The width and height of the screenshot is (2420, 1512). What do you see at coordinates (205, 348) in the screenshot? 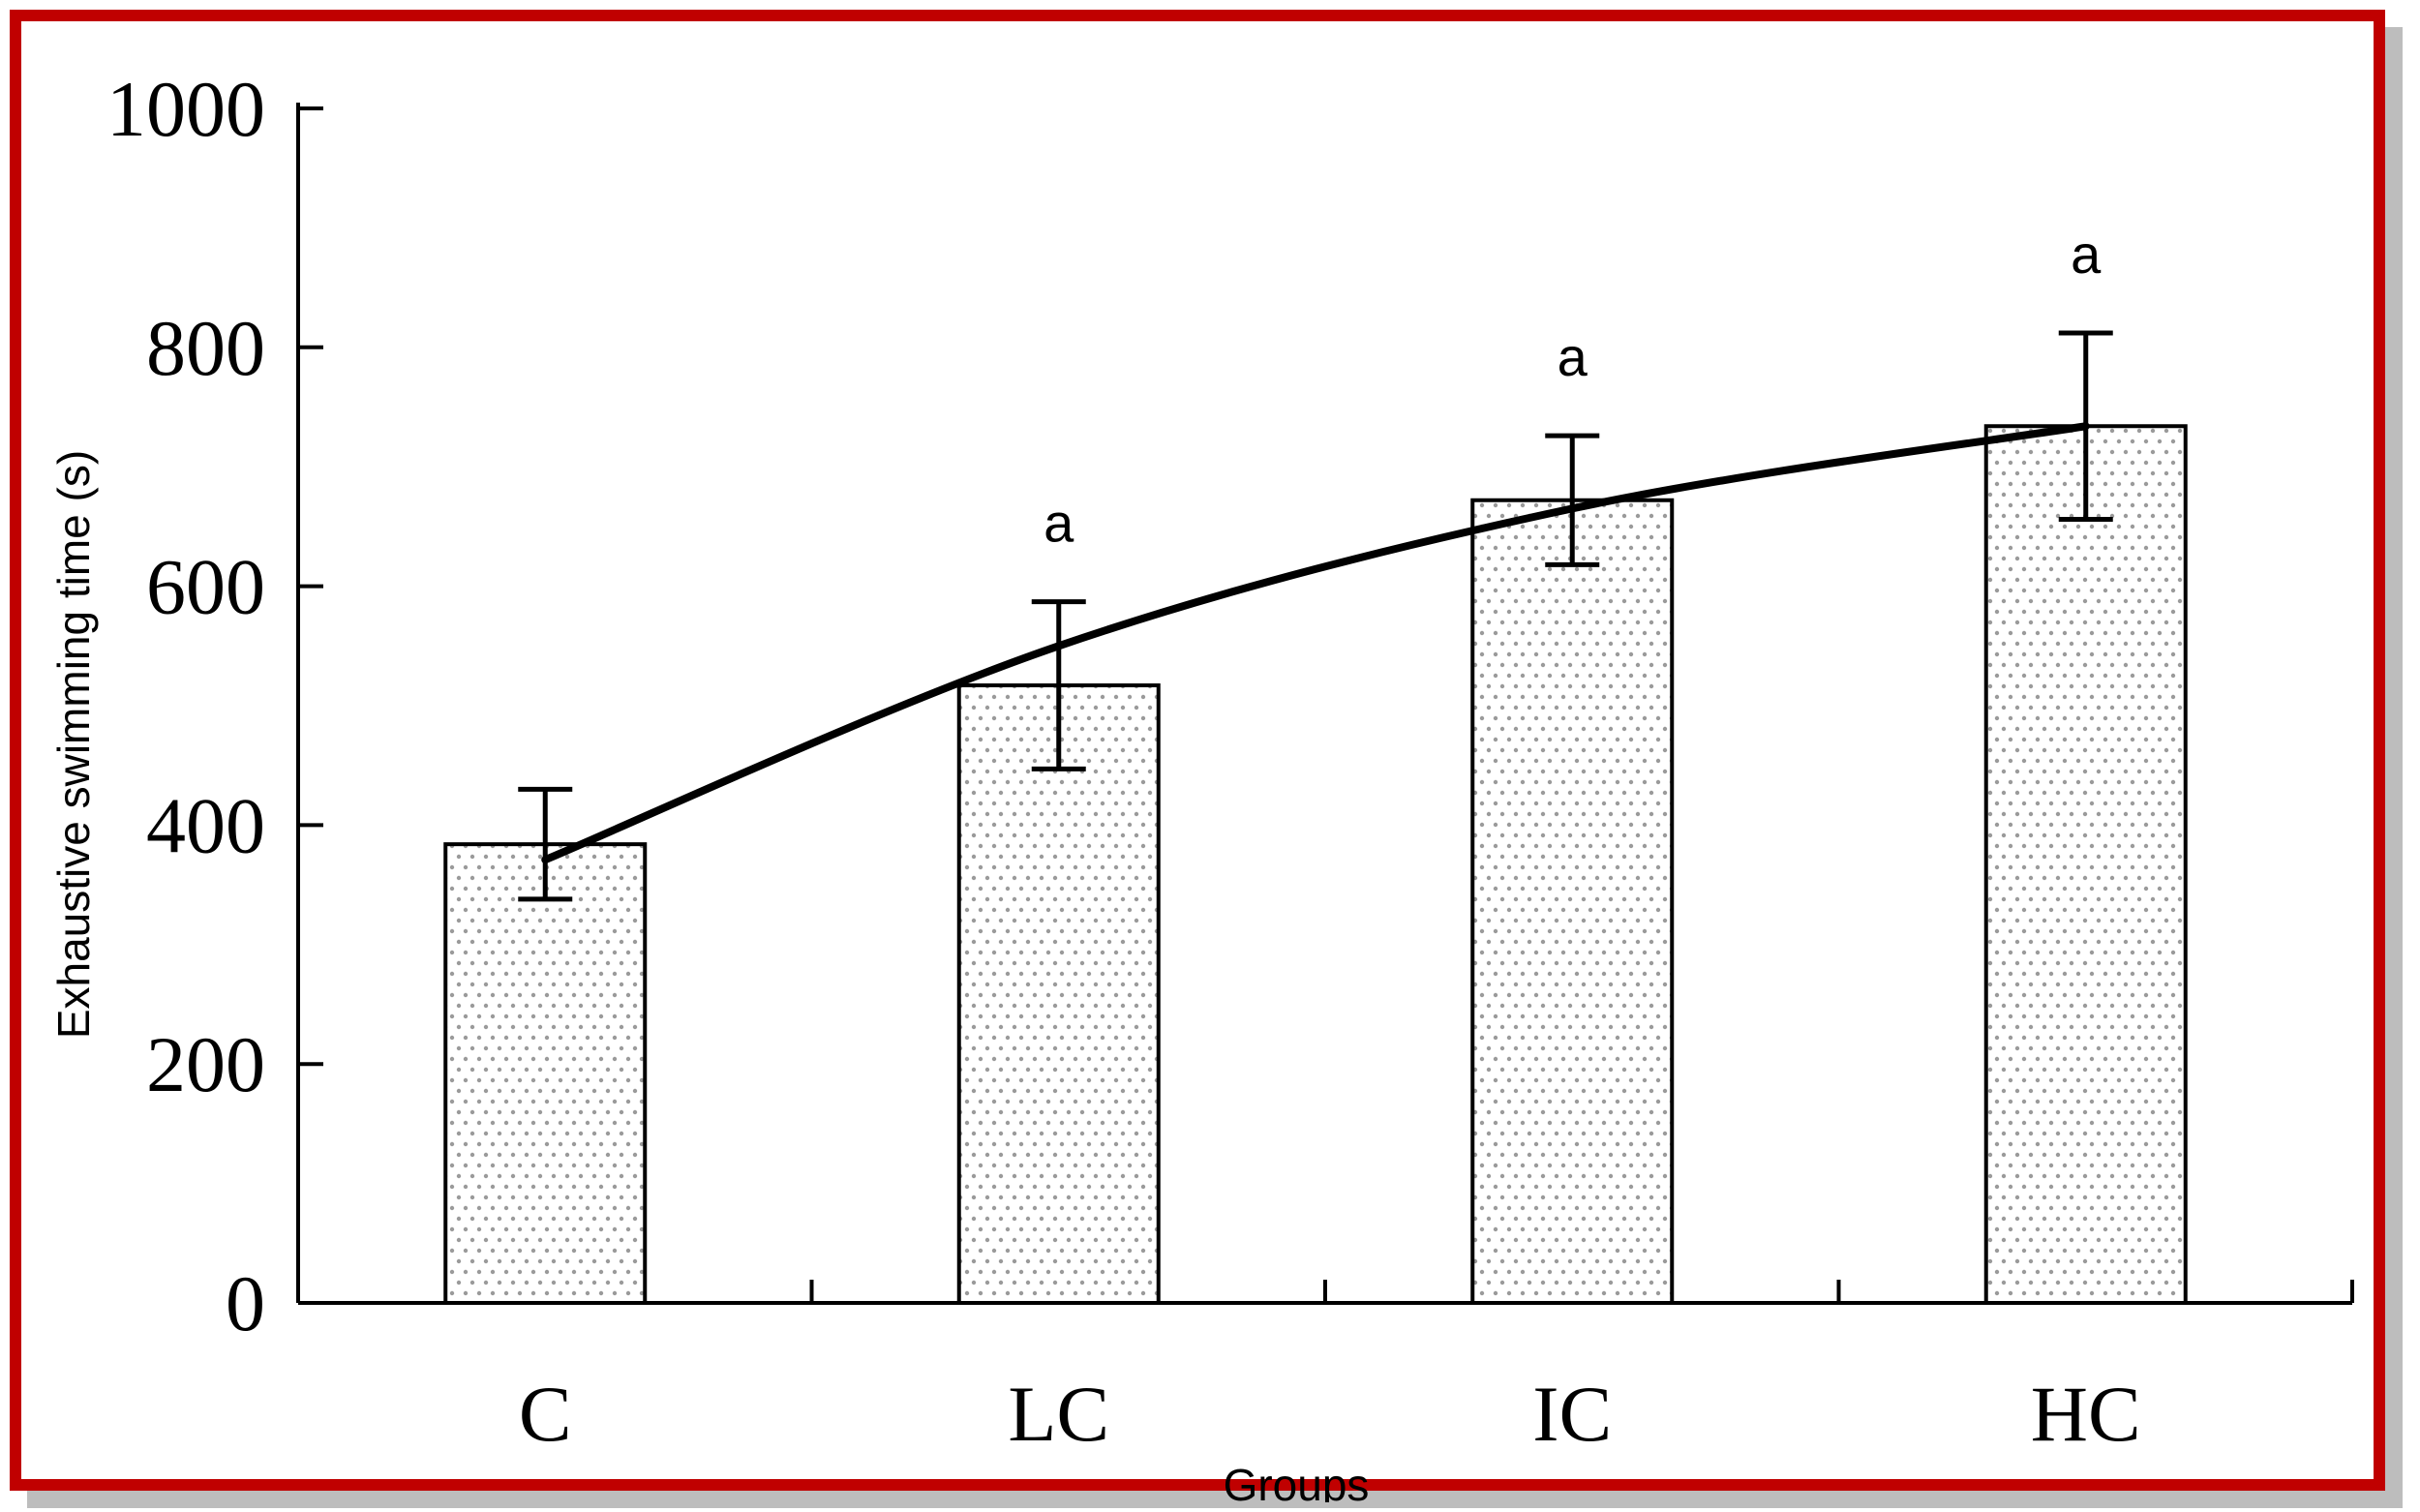
I see `y-tick-label: 800` at bounding box center [205, 348].